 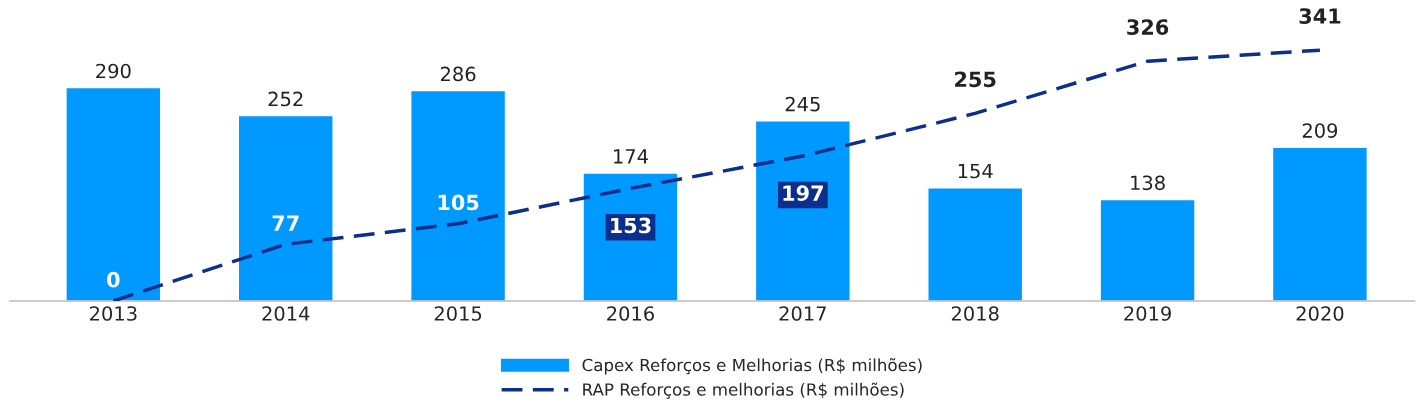 I want to click on data-label: 0, so click(x=113, y=279).